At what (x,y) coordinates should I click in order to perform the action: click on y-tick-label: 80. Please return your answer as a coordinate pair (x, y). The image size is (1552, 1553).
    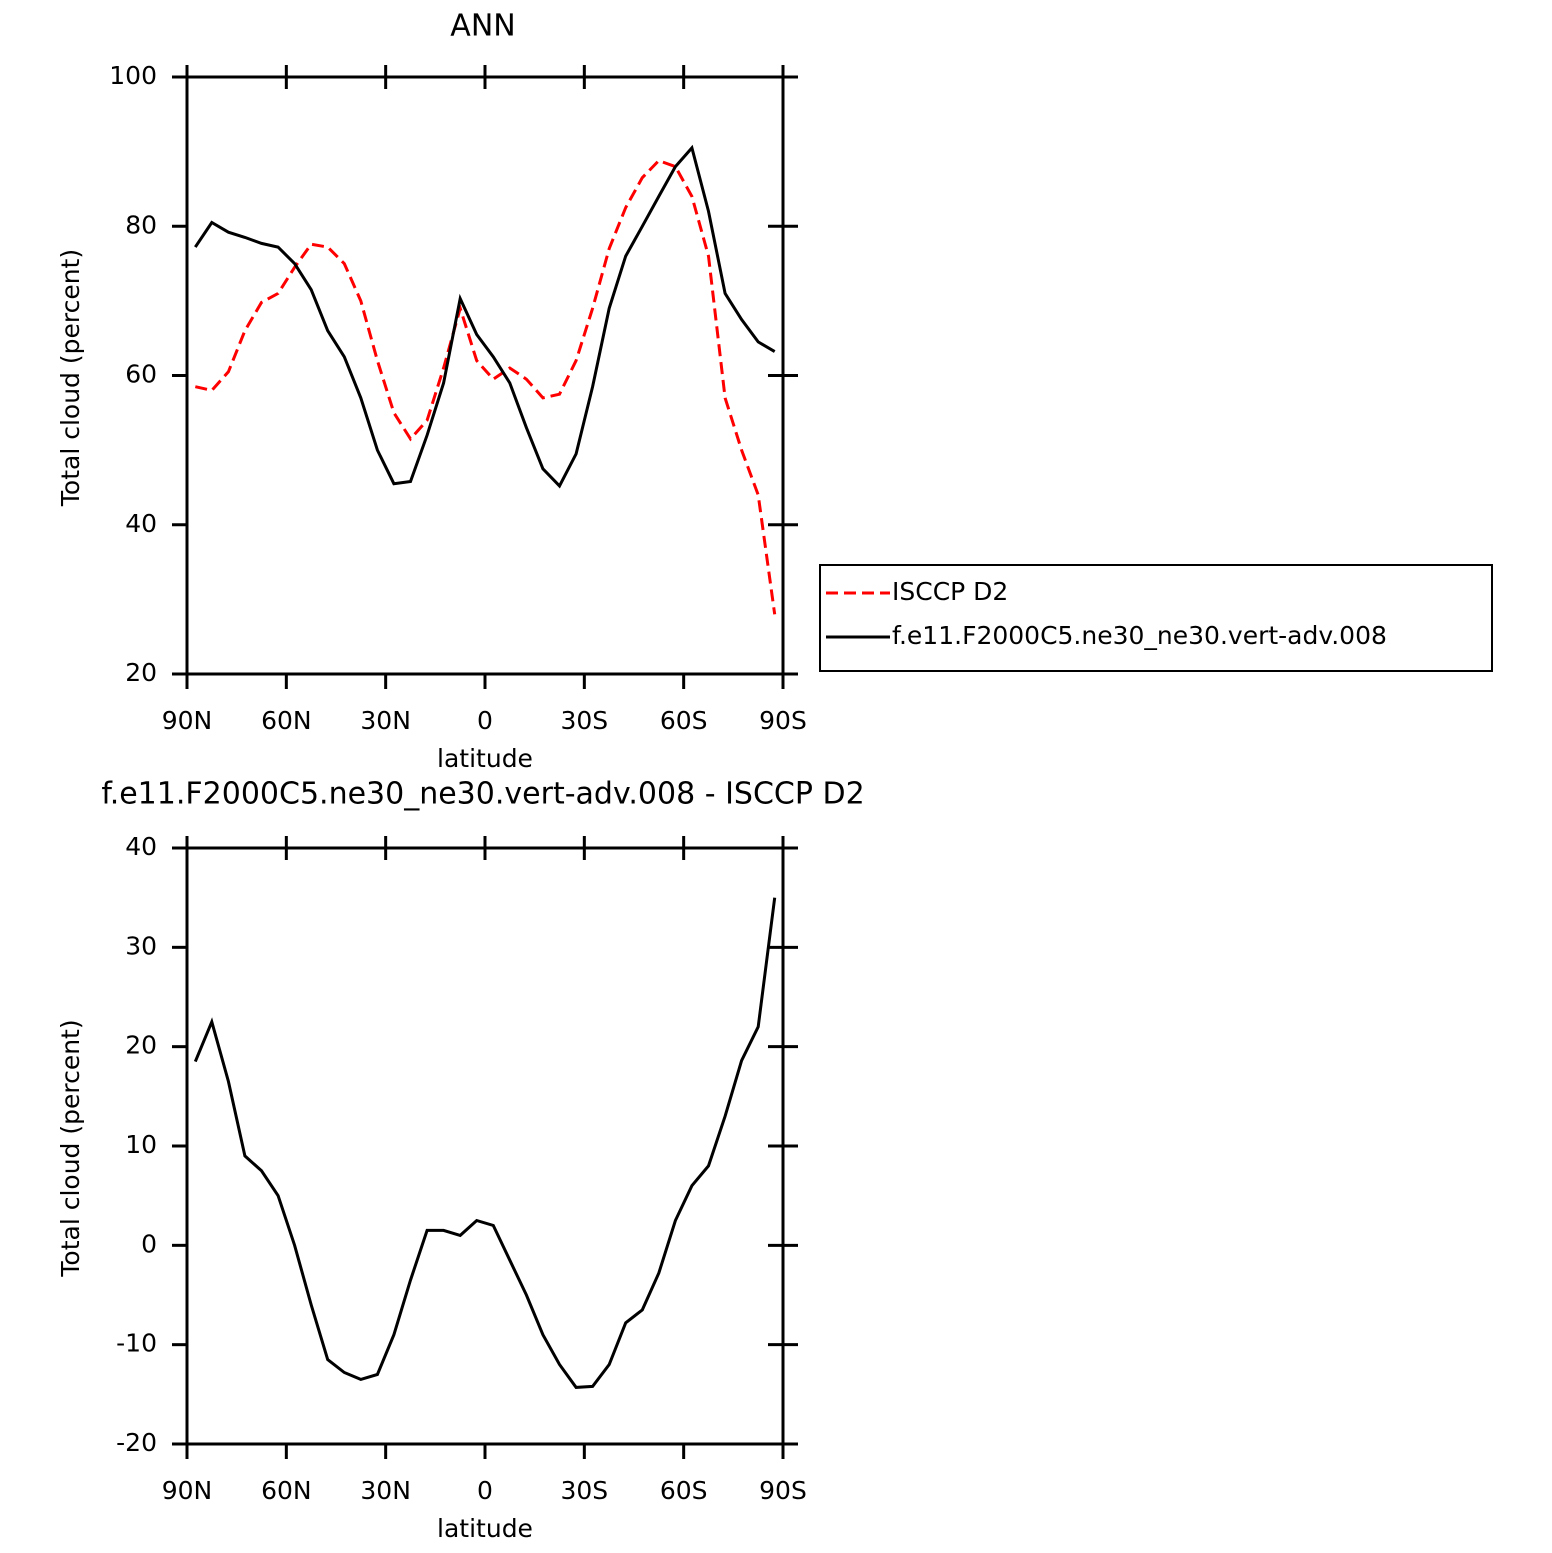
    Looking at the image, I should click on (141, 224).